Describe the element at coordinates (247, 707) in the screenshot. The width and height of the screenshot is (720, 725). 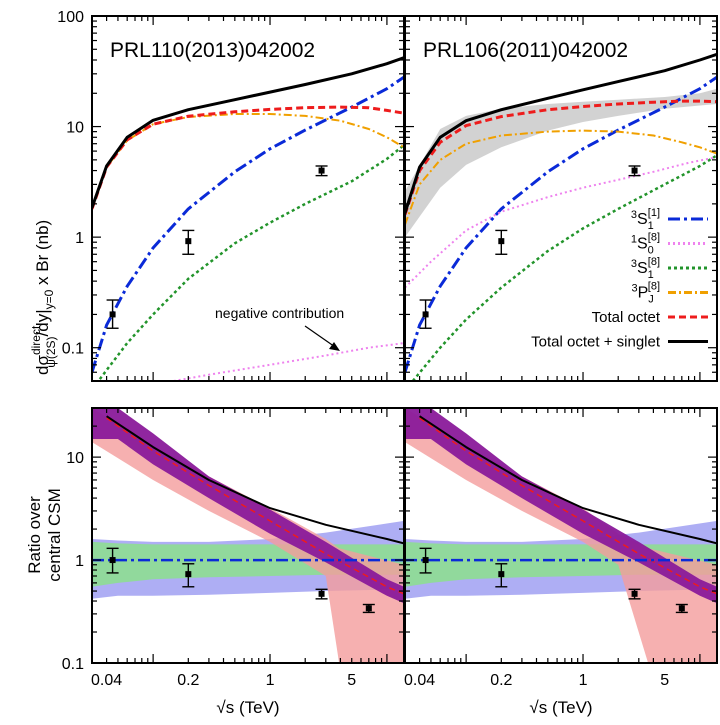
I see `xlabel-left: √s (TeV)` at that location.